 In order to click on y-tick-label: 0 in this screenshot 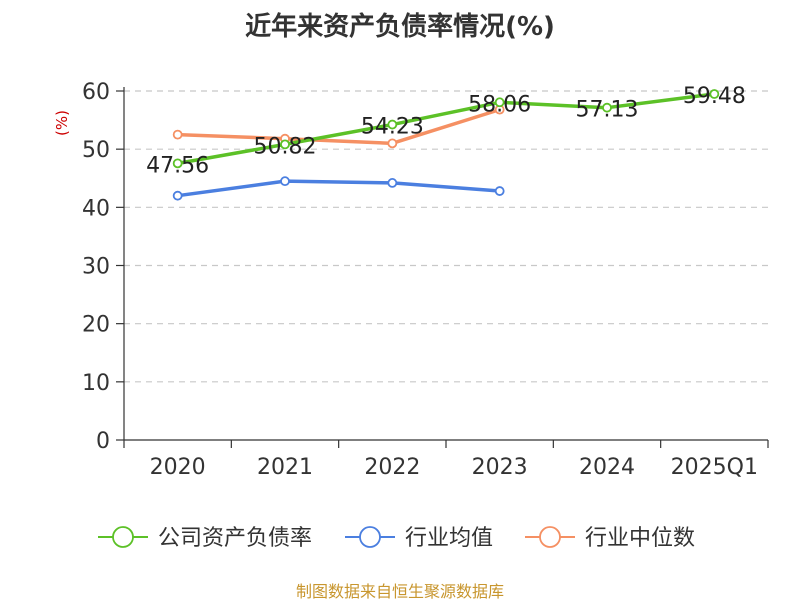, I will do `click(103, 441)`.